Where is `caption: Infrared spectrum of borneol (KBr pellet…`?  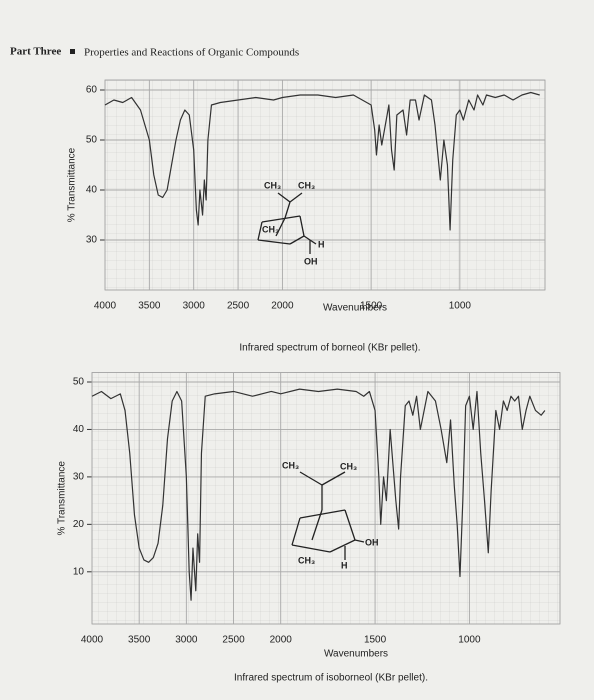 caption: Infrared spectrum of borneol (KBr pellet… is located at coordinates (329, 348).